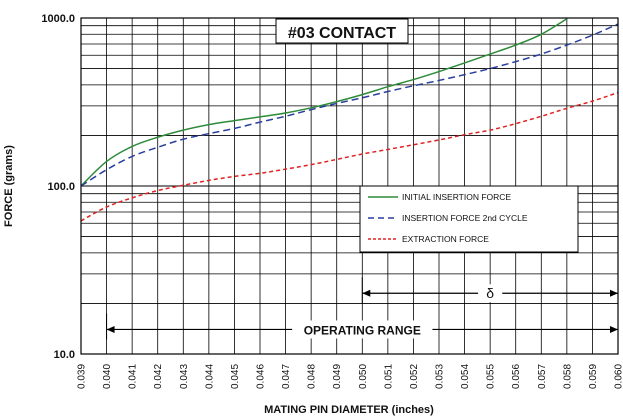 This screenshot has width=623, height=418. Describe the element at coordinates (82, 376) in the screenshot. I see `x-tick-label: 0.039` at that location.